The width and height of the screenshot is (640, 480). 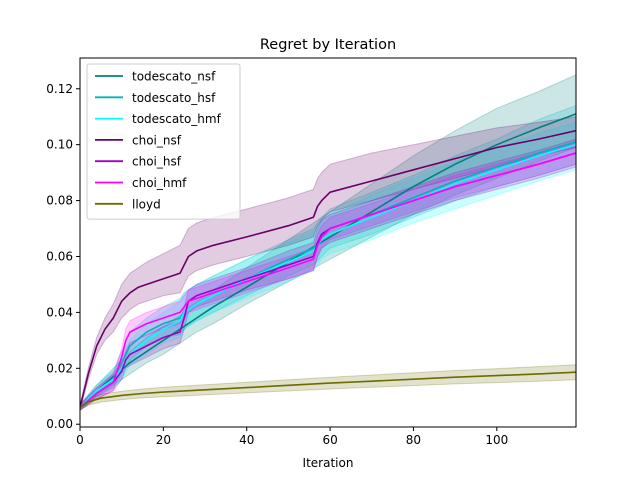 What do you see at coordinates (292, 437) in the screenshot?
I see `x-axis: 0 20 40 60 80 100` at bounding box center [292, 437].